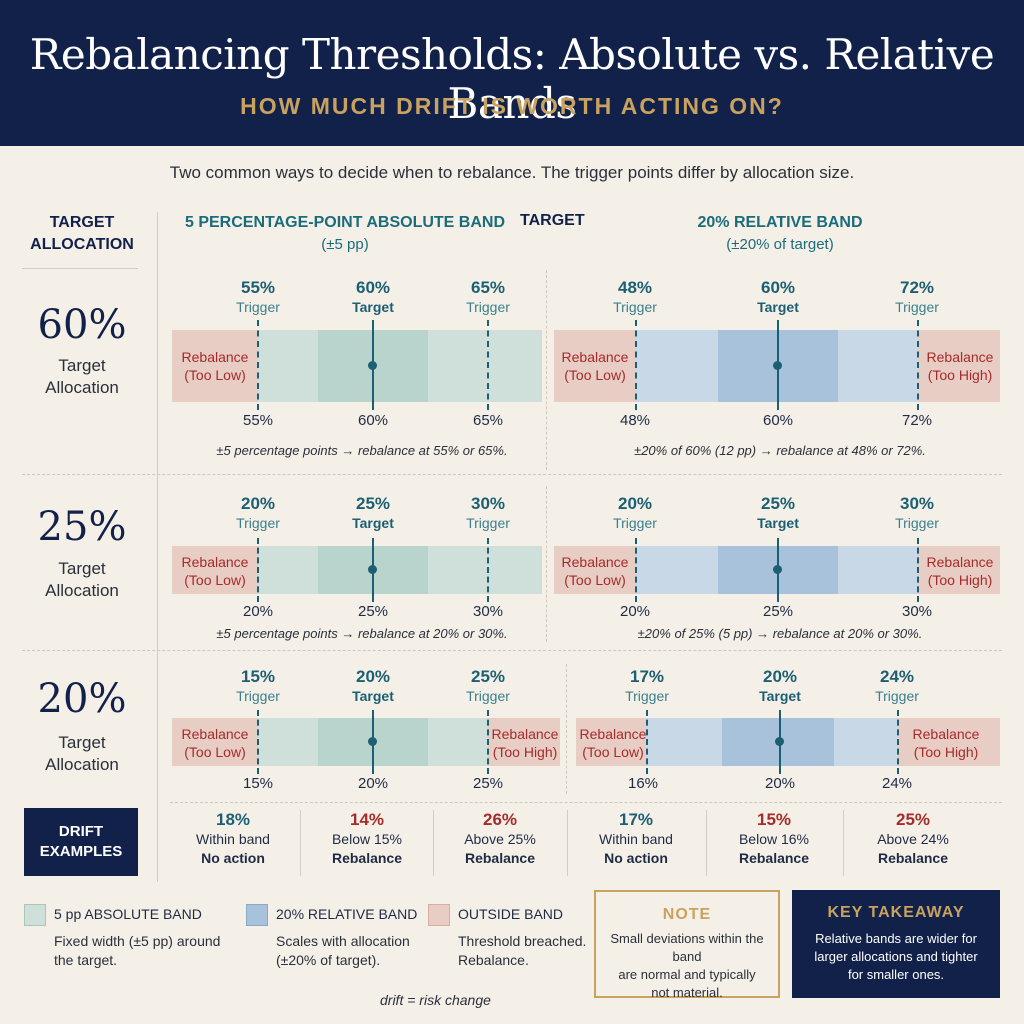  What do you see at coordinates (373, 297) in the screenshot?
I see `abs-target: 60% Target` at bounding box center [373, 297].